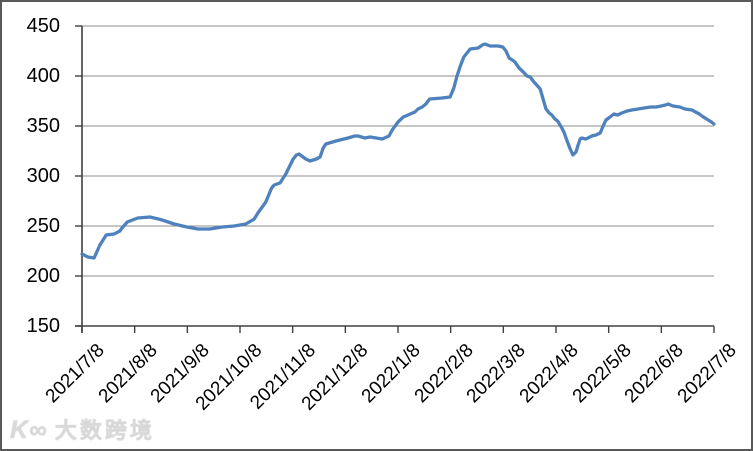 This screenshot has width=753, height=451. I want to click on y-axis-label: 450, so click(43, 26).